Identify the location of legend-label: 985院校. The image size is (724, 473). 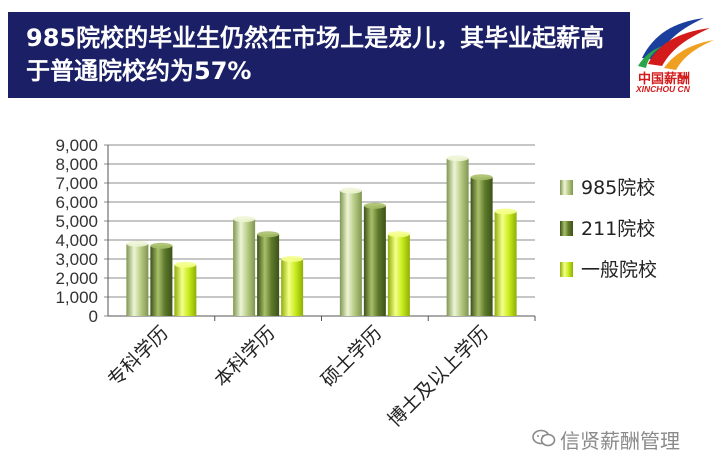
(618, 188).